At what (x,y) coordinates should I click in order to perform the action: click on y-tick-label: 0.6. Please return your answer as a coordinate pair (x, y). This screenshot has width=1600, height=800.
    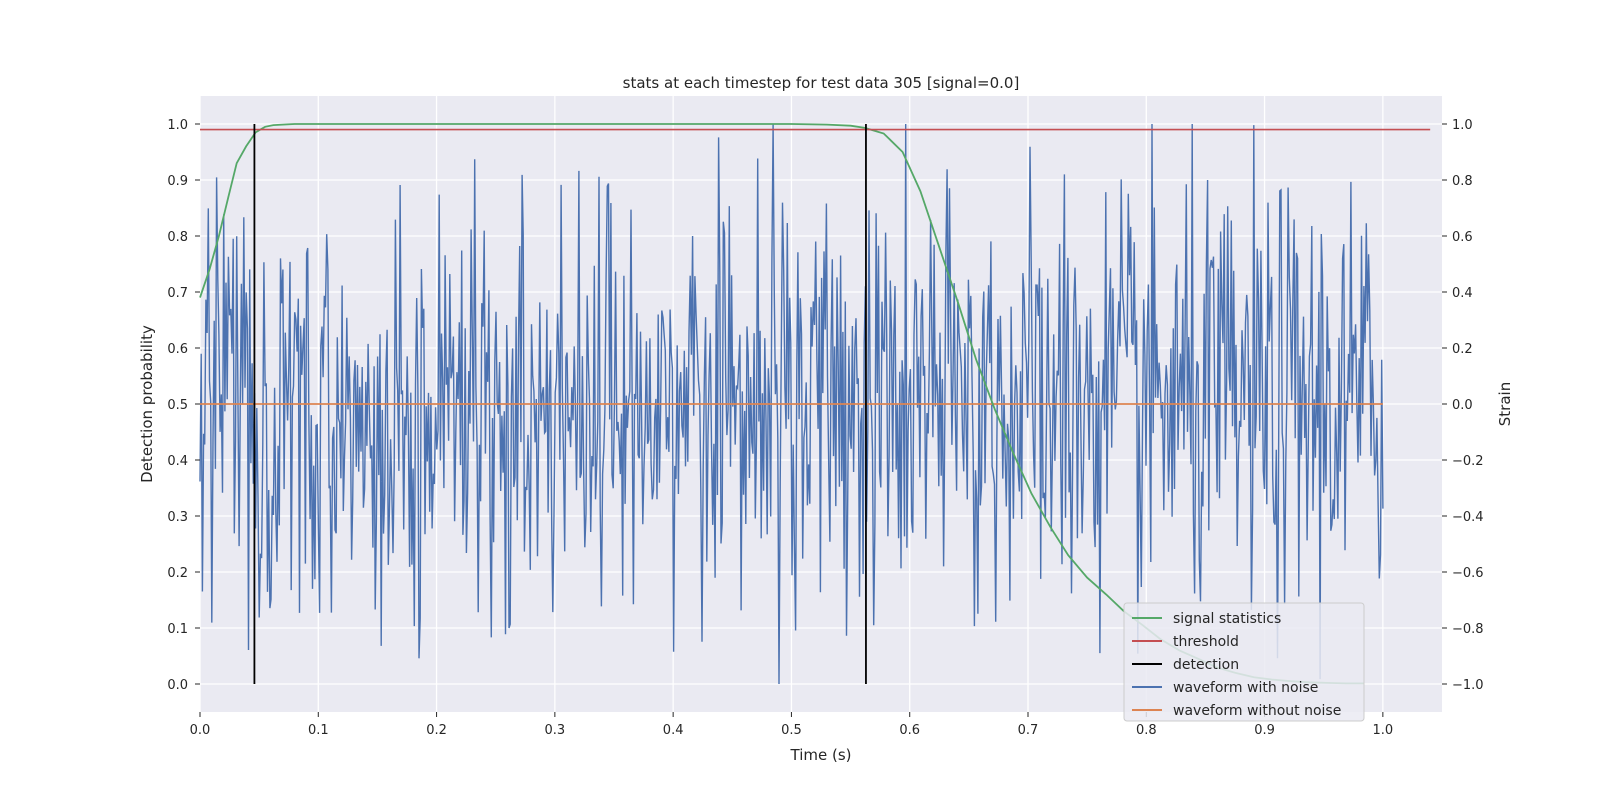
    Looking at the image, I should click on (177, 349).